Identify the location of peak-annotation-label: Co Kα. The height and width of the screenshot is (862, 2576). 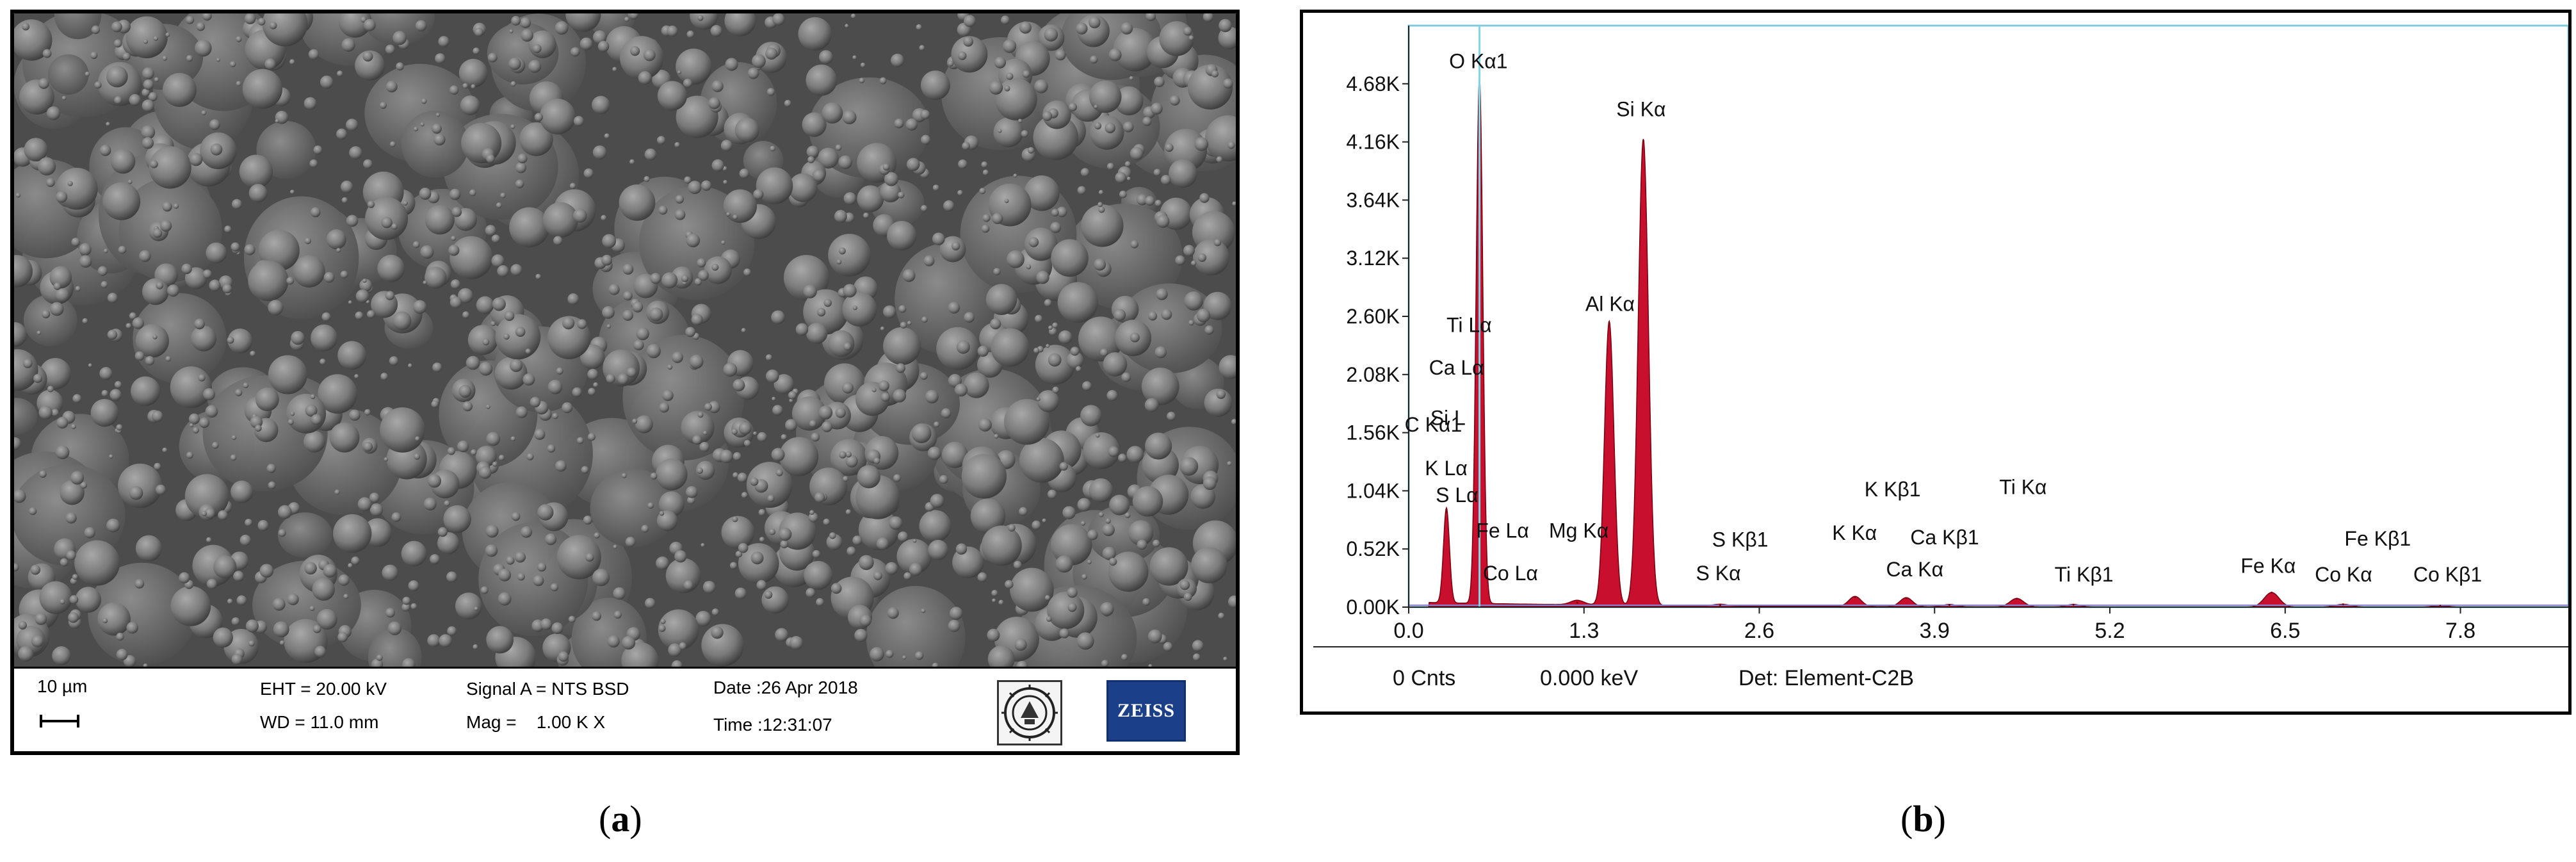
(2343, 574).